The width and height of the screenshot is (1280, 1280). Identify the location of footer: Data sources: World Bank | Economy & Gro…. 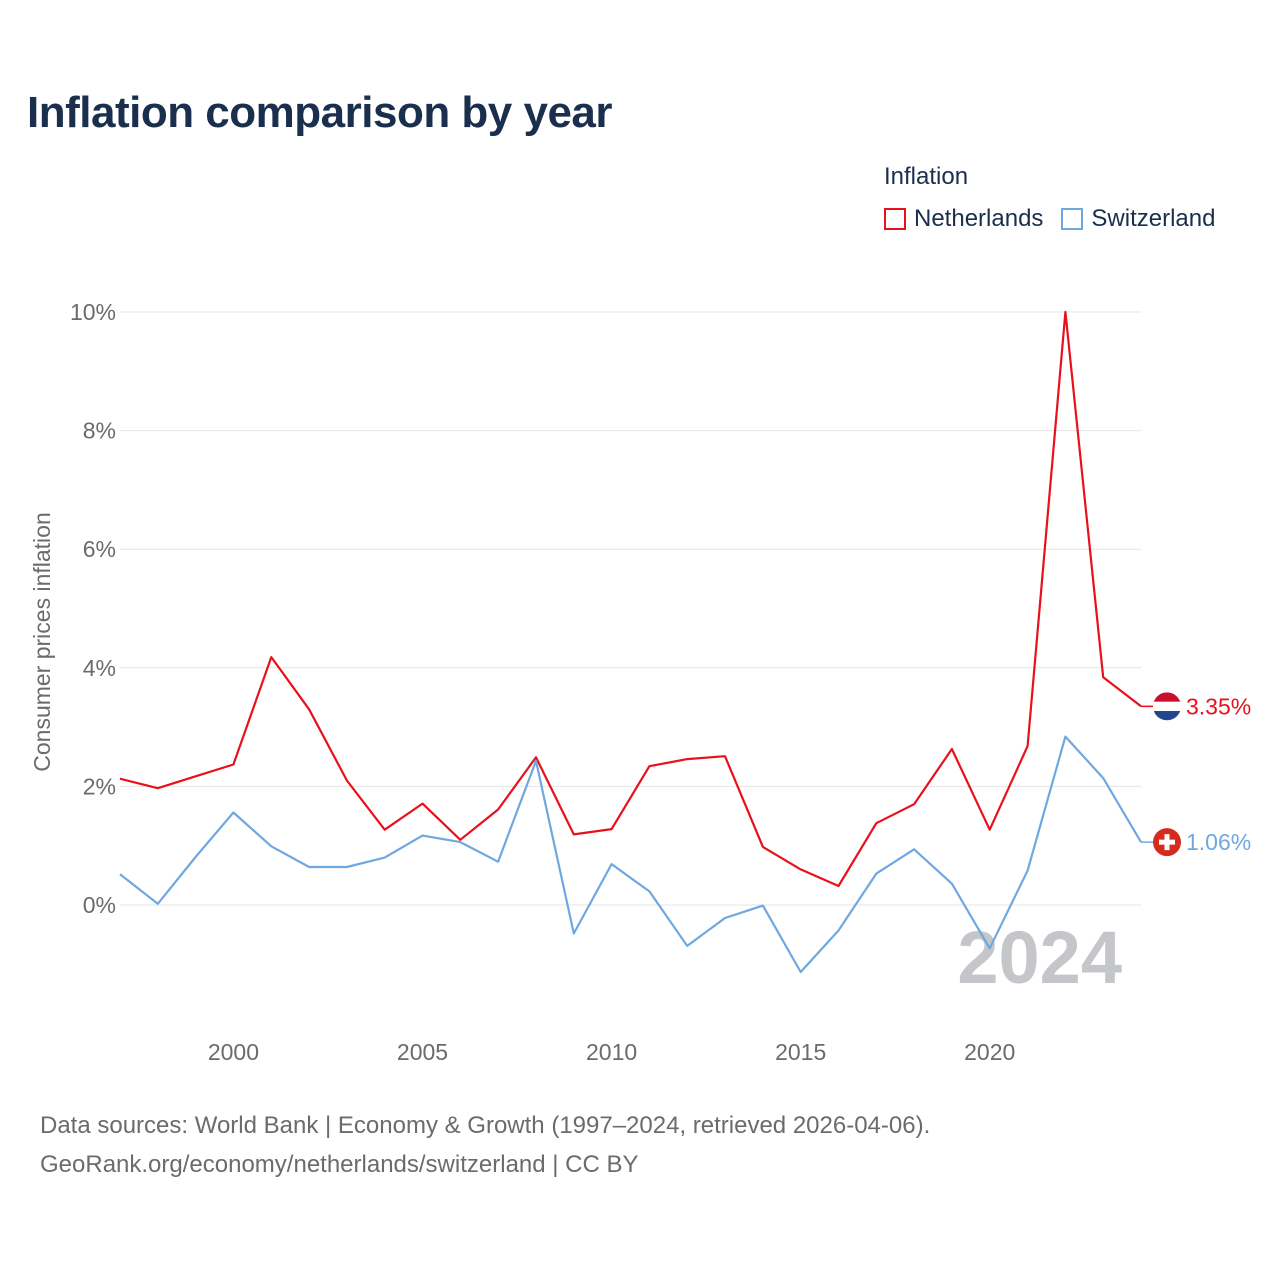
(485, 1145).